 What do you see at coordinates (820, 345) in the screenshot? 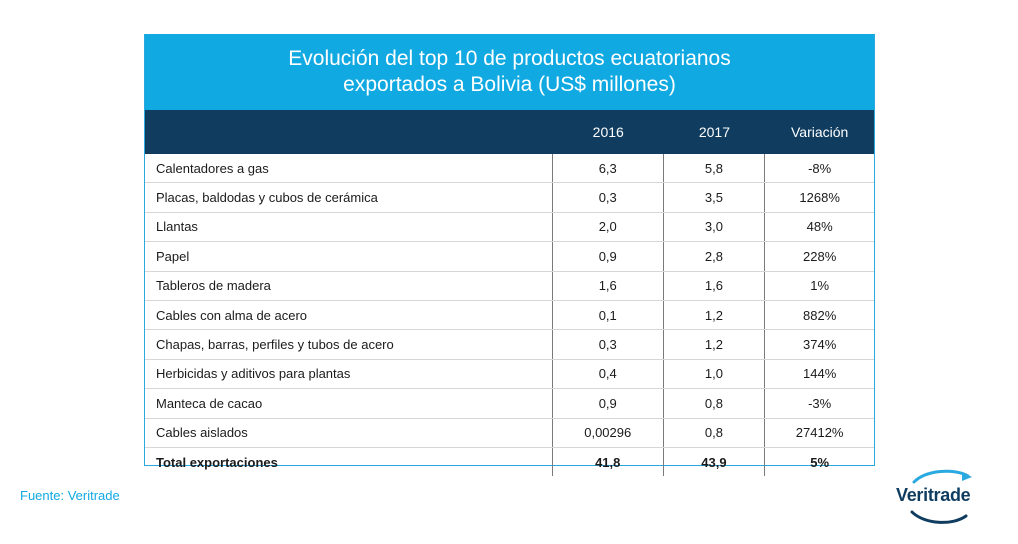
I see `cell-variation: 374%` at bounding box center [820, 345].